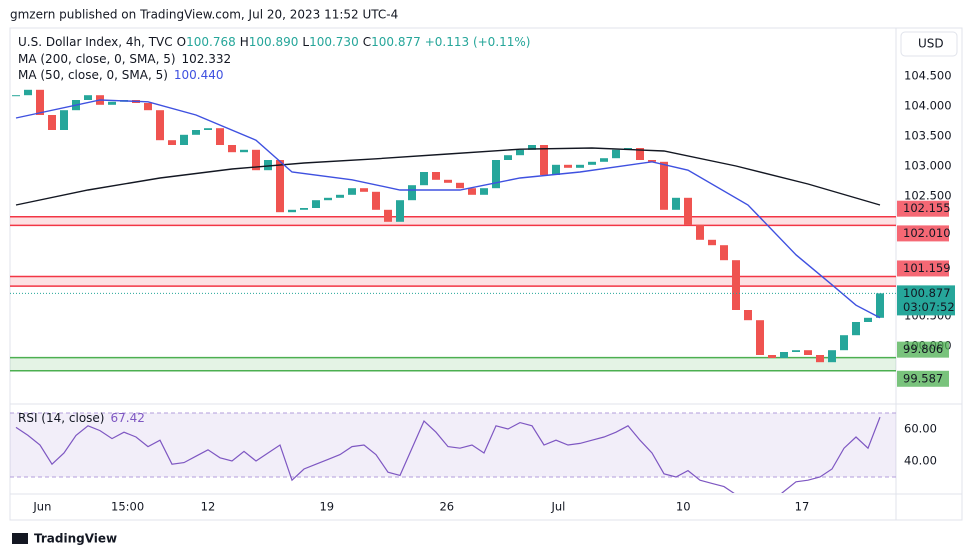  Describe the element at coordinates (211, 42) in the screenshot. I see `ohlc-item: 100.768` at that location.